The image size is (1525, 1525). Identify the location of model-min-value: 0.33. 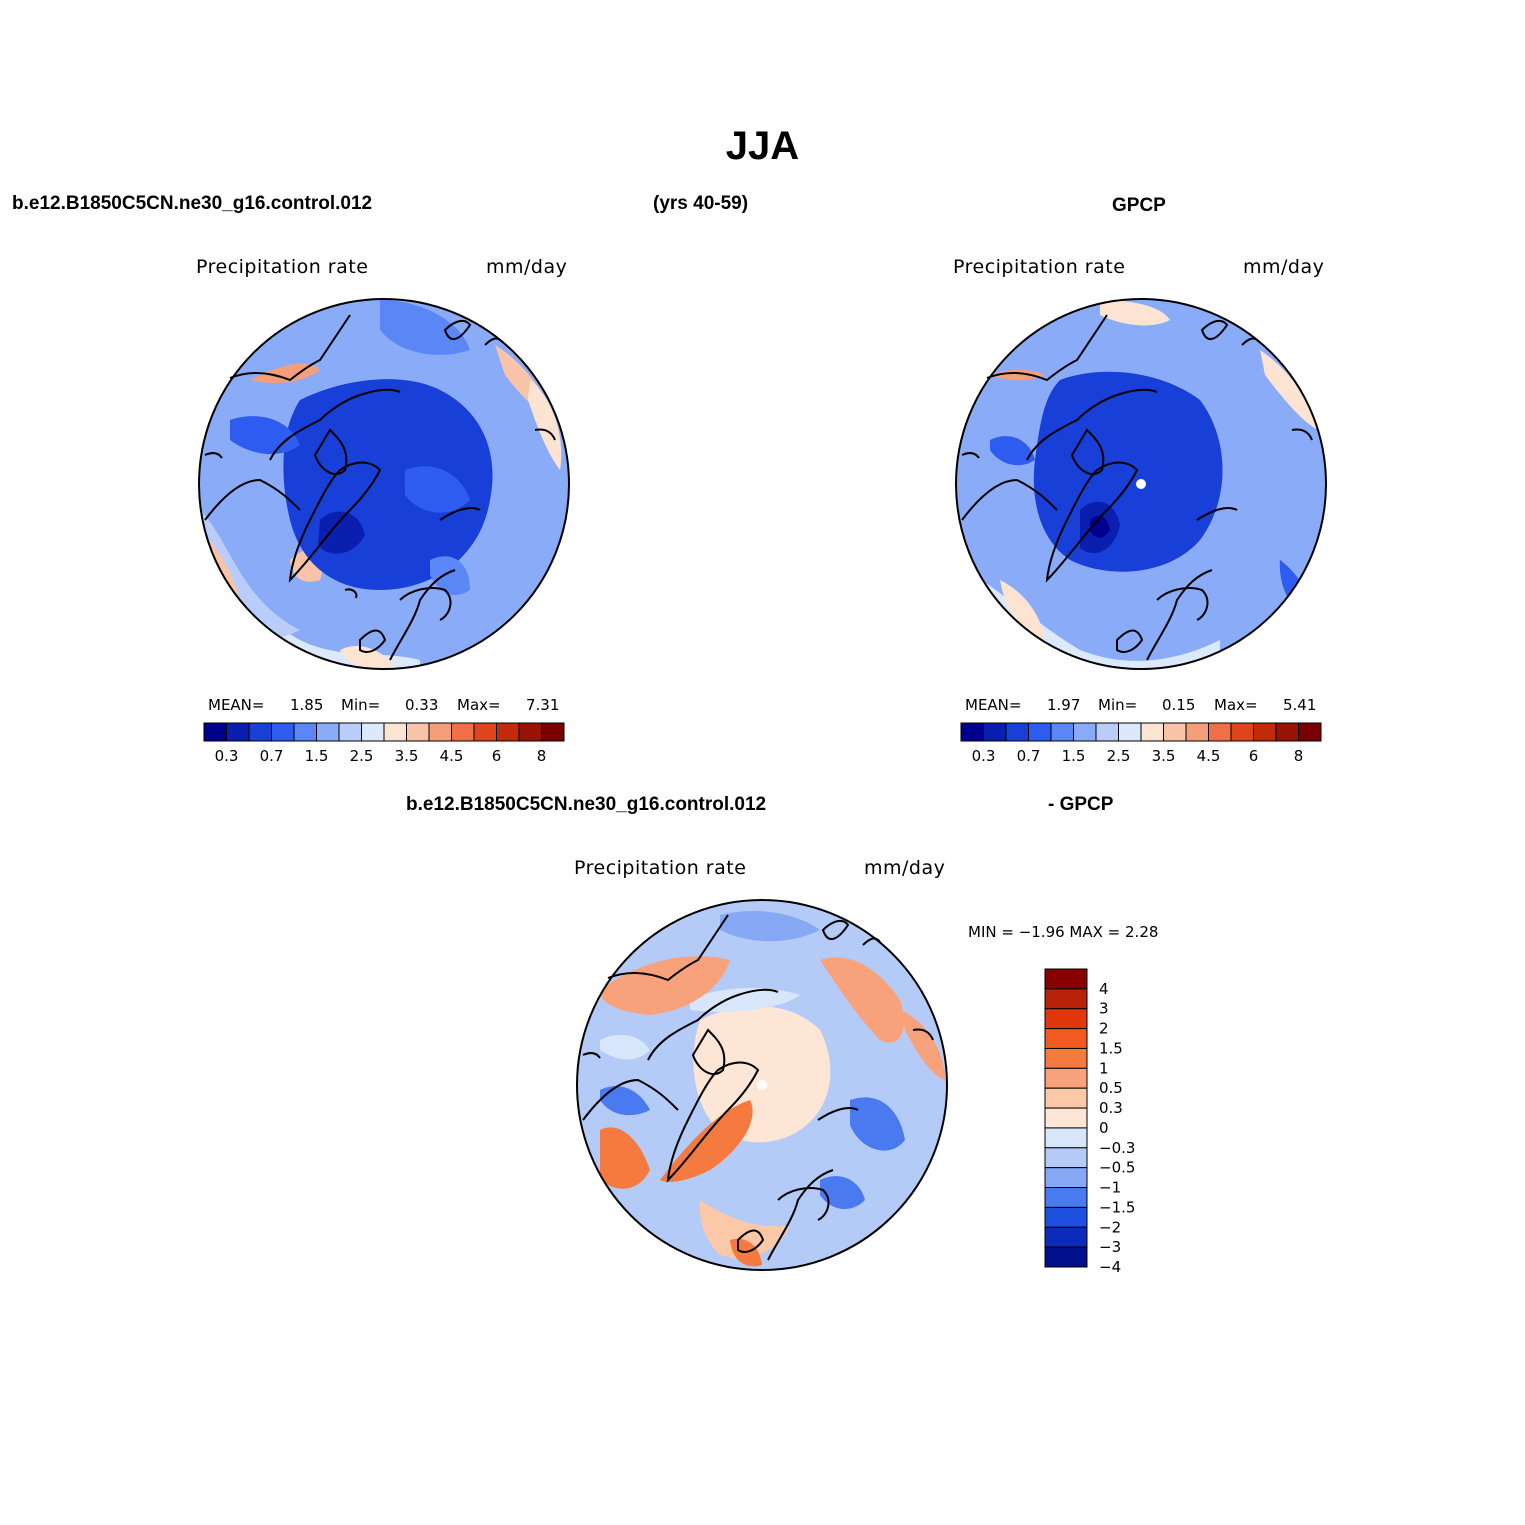
(422, 705).